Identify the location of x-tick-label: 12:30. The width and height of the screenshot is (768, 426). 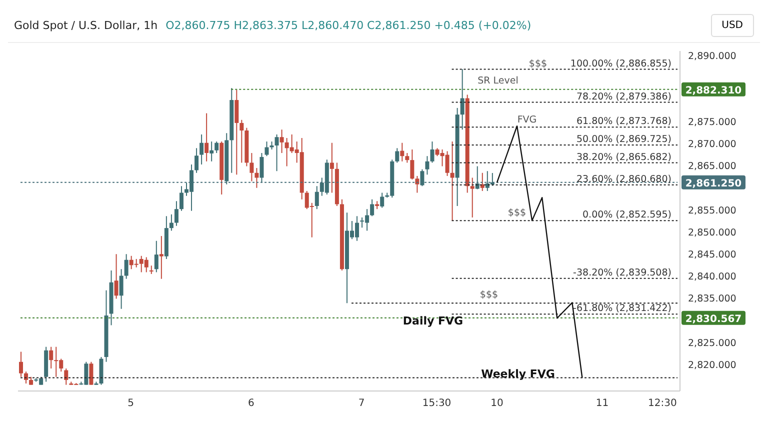
(662, 404).